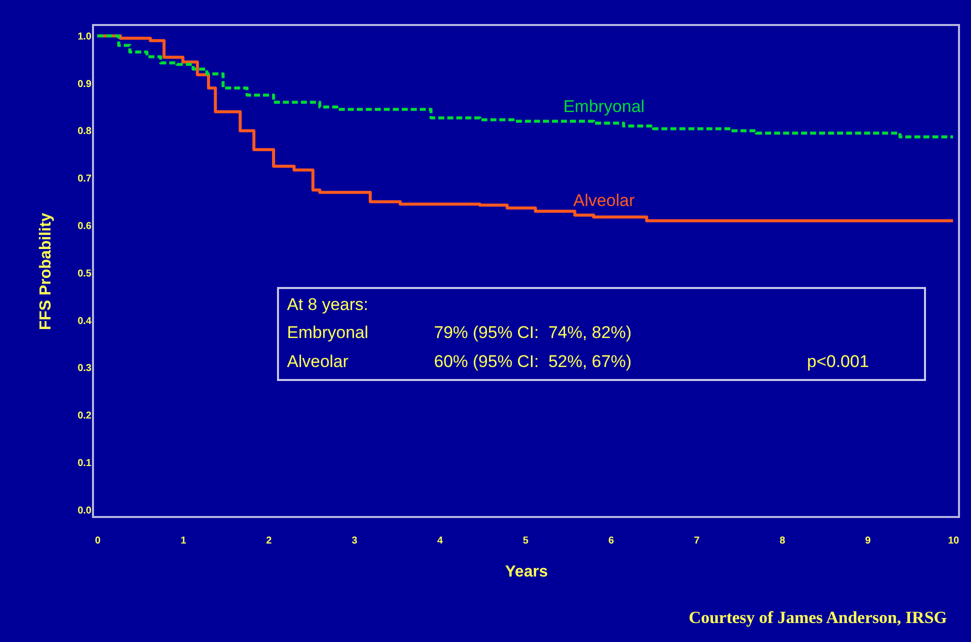 This screenshot has height=642, width=971. What do you see at coordinates (269, 541) in the screenshot?
I see `x-tick-label: 2` at bounding box center [269, 541].